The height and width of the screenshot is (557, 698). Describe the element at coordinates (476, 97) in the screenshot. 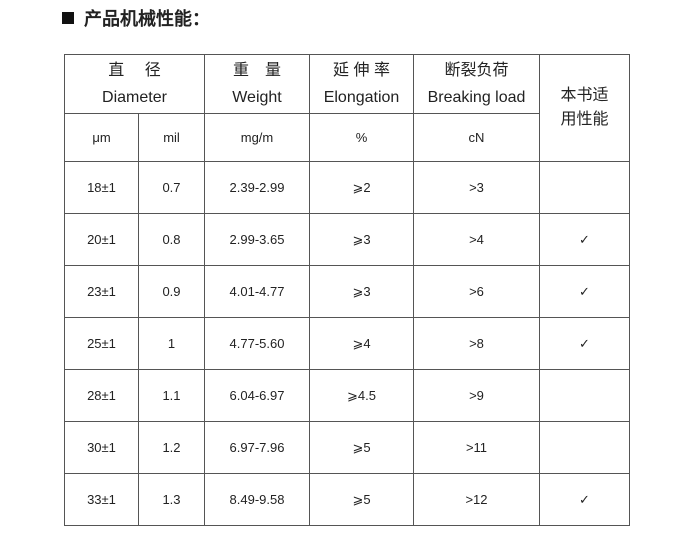

I see `header-en: Breaking load` at that location.